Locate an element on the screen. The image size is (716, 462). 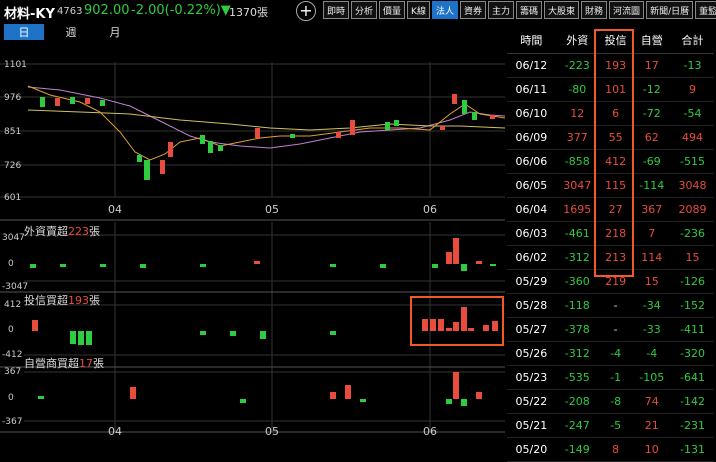
cell-foreign: 1695 is located at coordinates (577, 209).